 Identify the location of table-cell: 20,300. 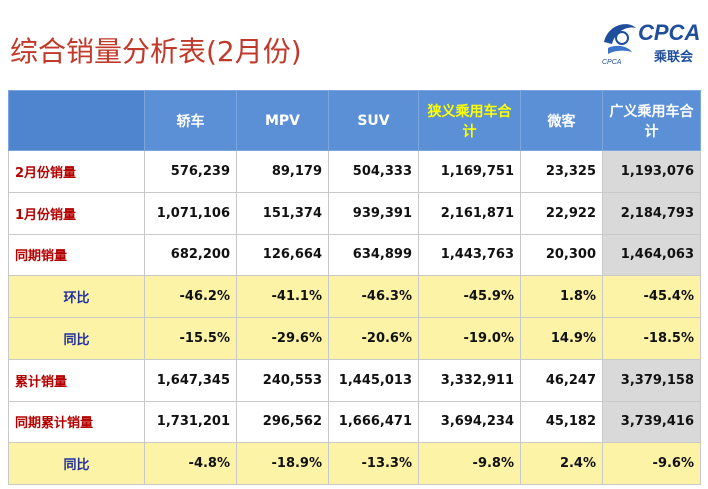
(561, 255).